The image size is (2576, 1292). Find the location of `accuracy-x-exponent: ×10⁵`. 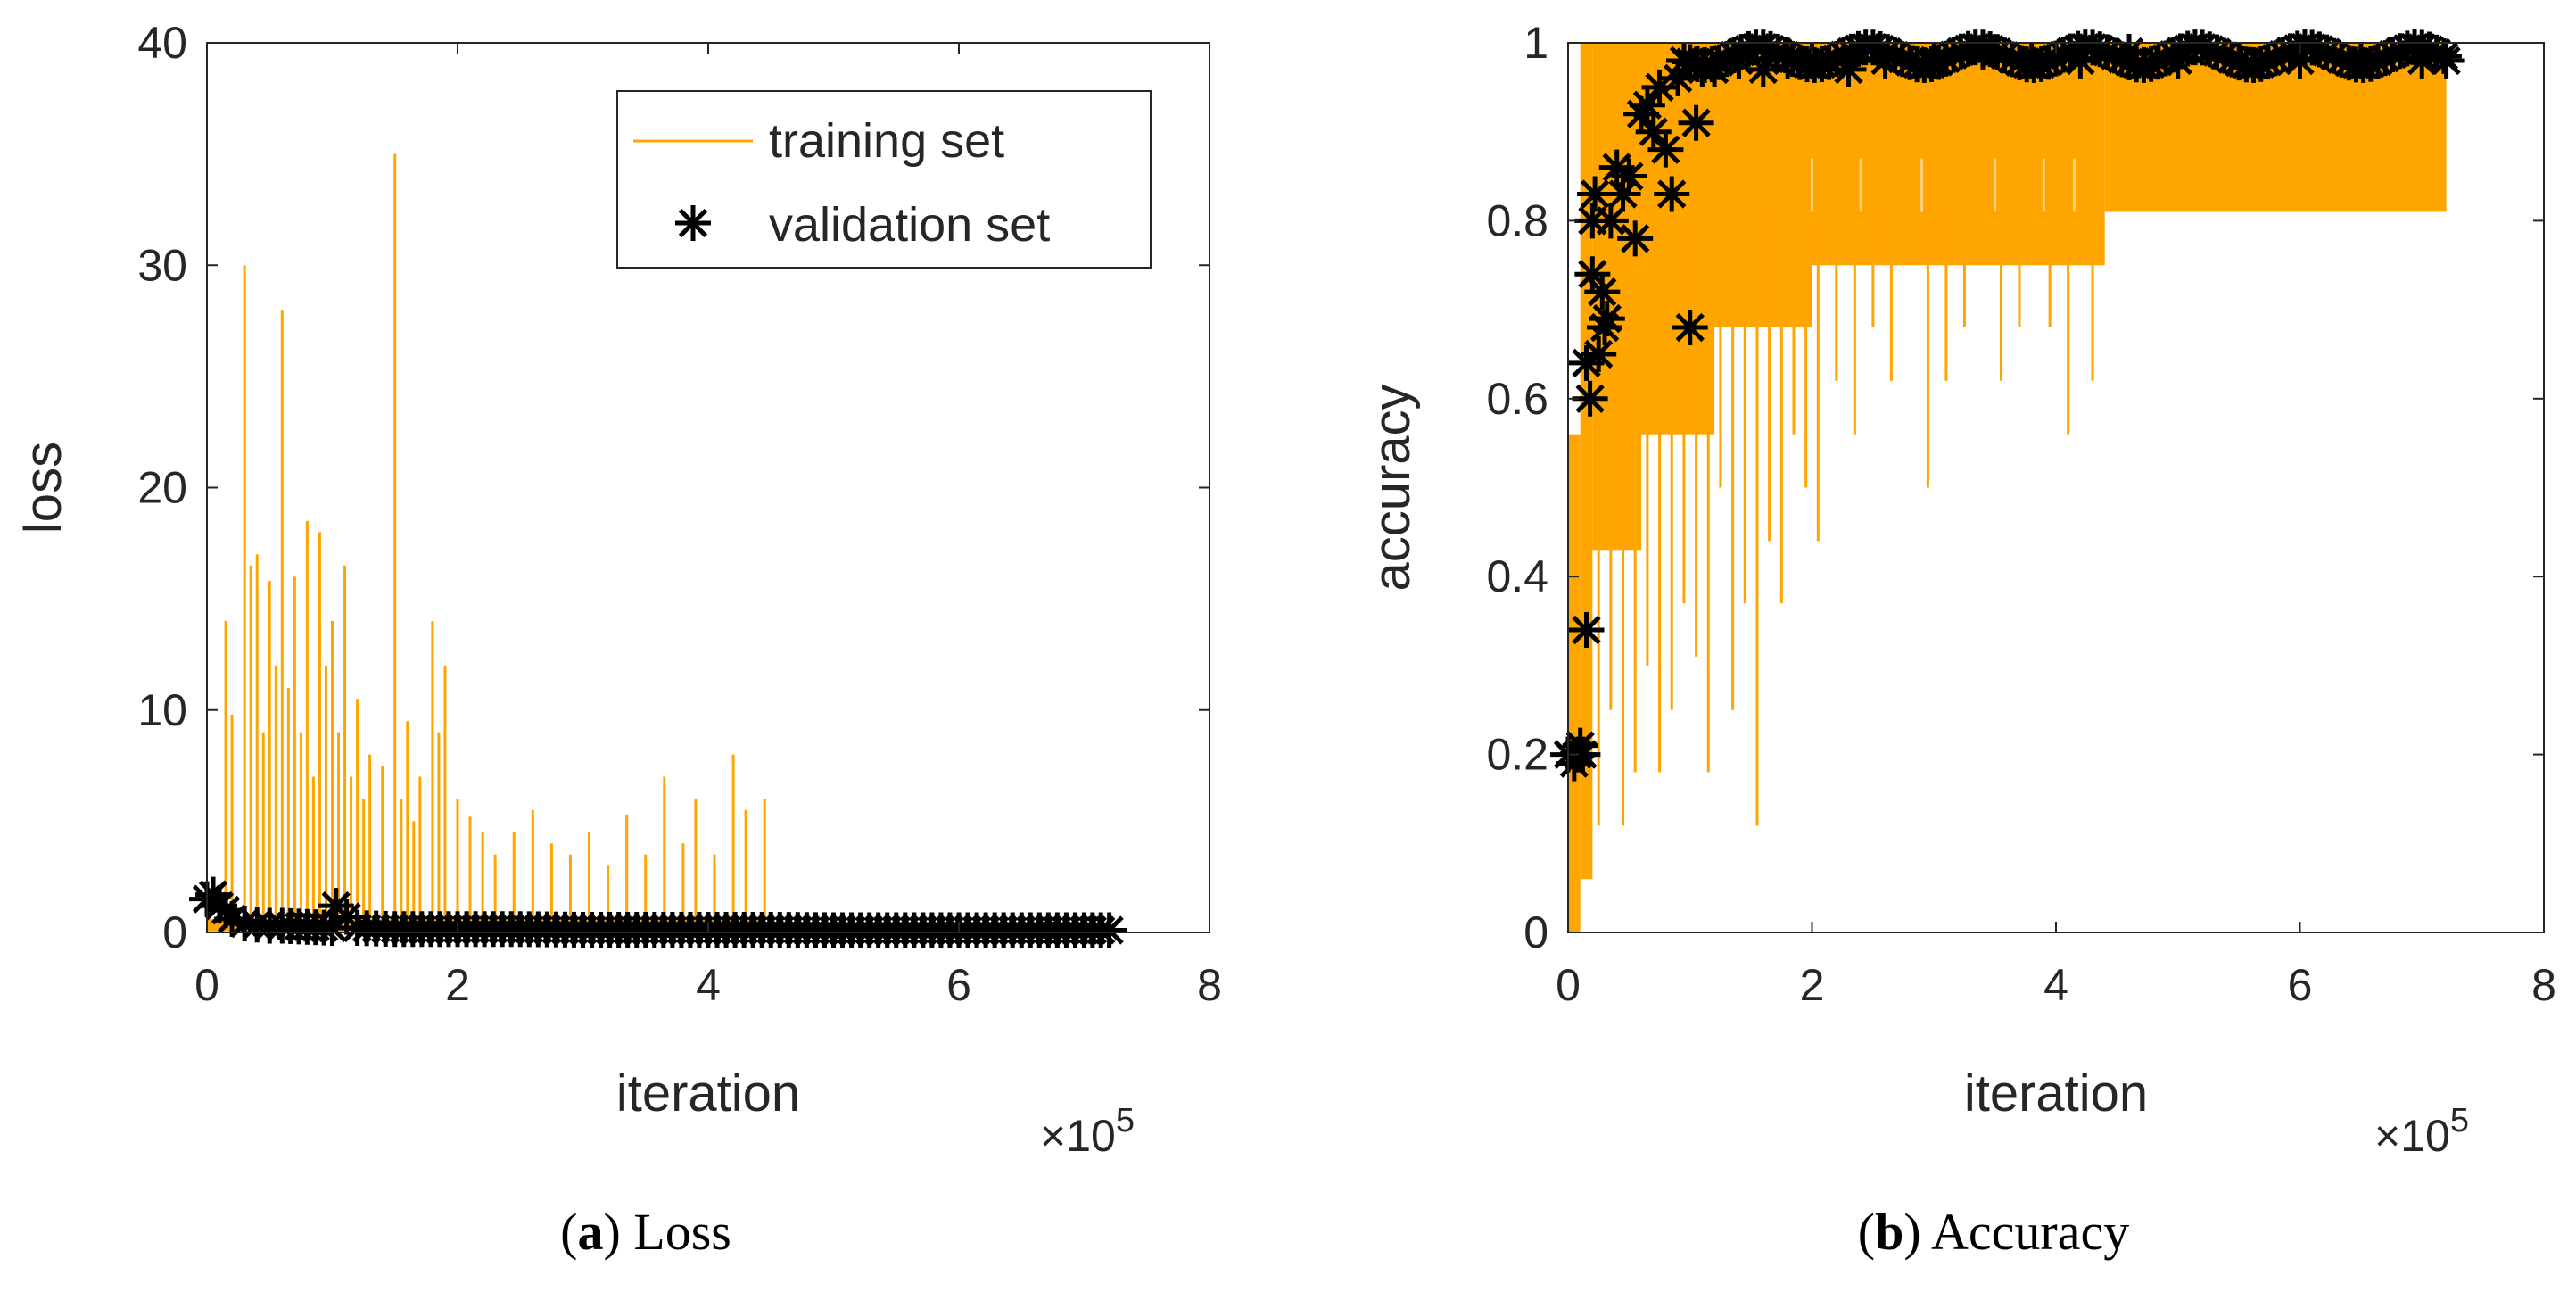

accuracy-x-exponent: ×10⁵ is located at coordinates (2422, 1131).